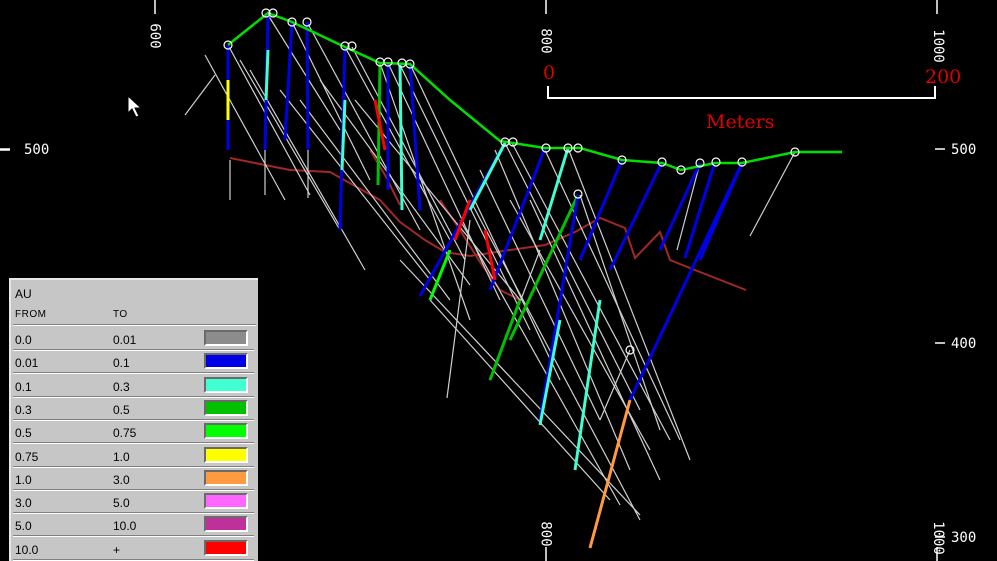 The width and height of the screenshot is (997, 561). Describe the element at coordinates (23, 340) in the screenshot. I see `legend-from-value: 0.0` at that location.